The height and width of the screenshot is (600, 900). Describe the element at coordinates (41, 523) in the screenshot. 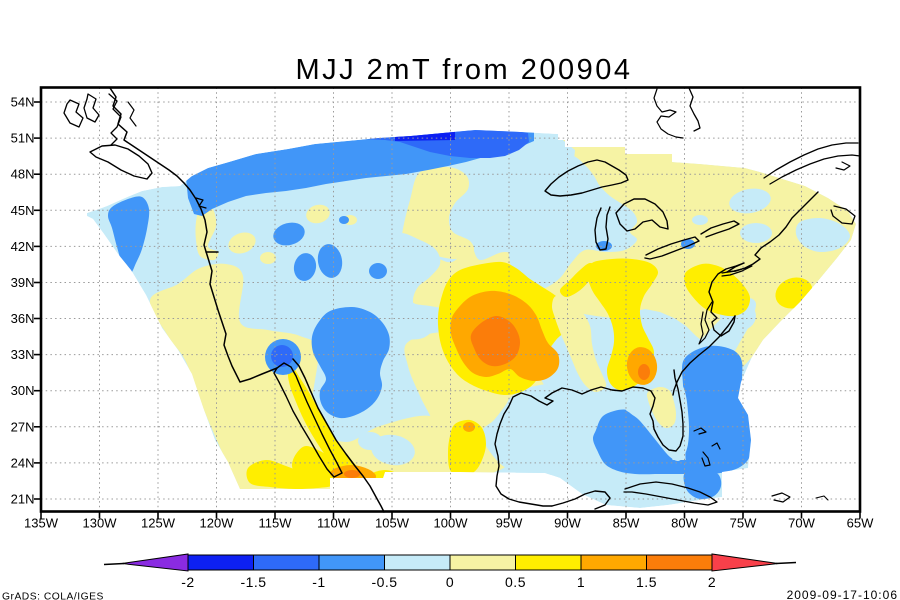

I see `svg-text: 135W` at that location.